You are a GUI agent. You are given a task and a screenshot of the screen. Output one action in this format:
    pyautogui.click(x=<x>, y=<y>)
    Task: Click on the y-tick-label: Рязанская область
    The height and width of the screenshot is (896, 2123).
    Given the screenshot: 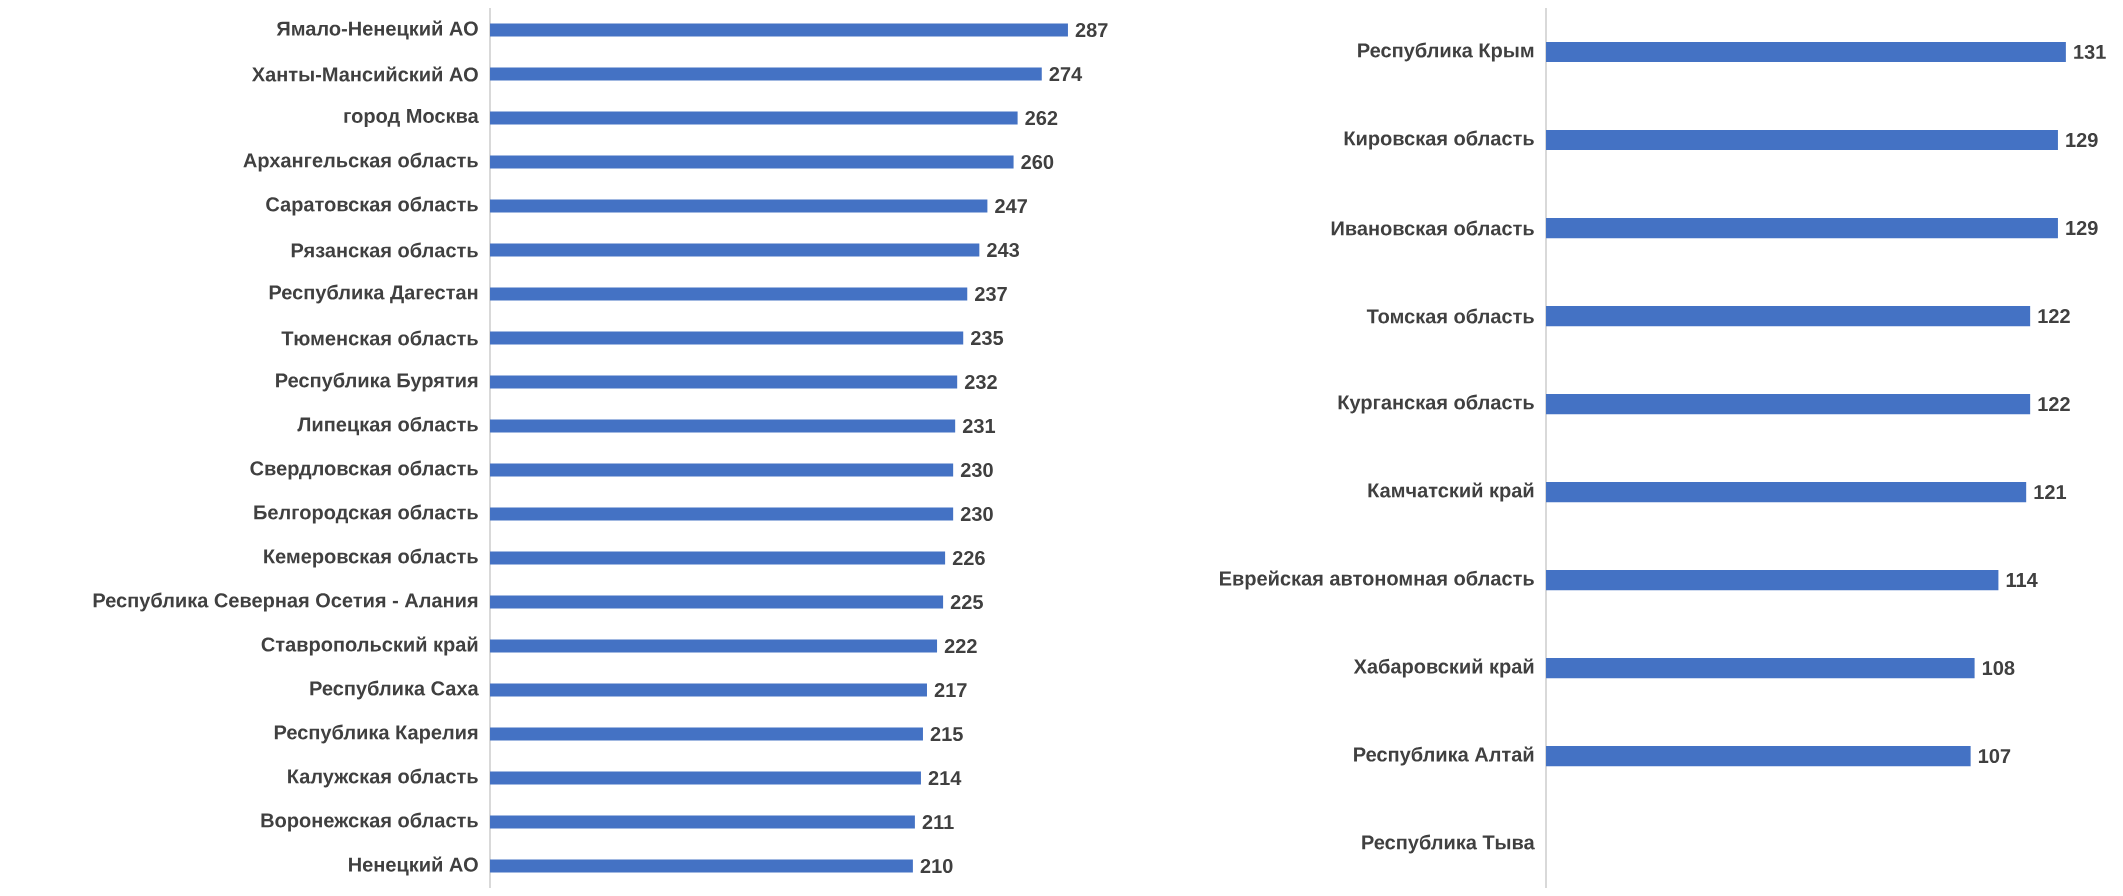 What is the action you would take?
    pyautogui.click(x=384, y=250)
    